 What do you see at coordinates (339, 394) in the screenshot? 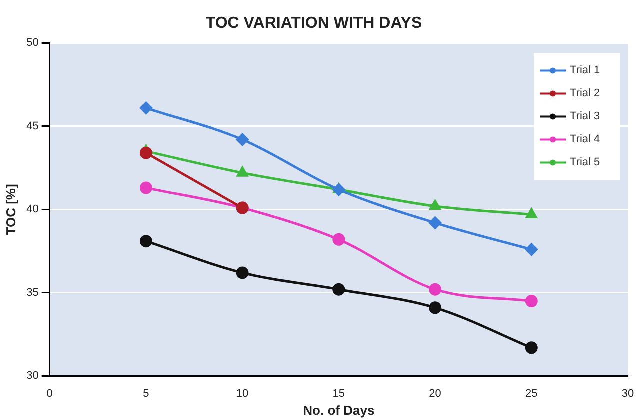
I see `x-tick-label: 15` at bounding box center [339, 394].